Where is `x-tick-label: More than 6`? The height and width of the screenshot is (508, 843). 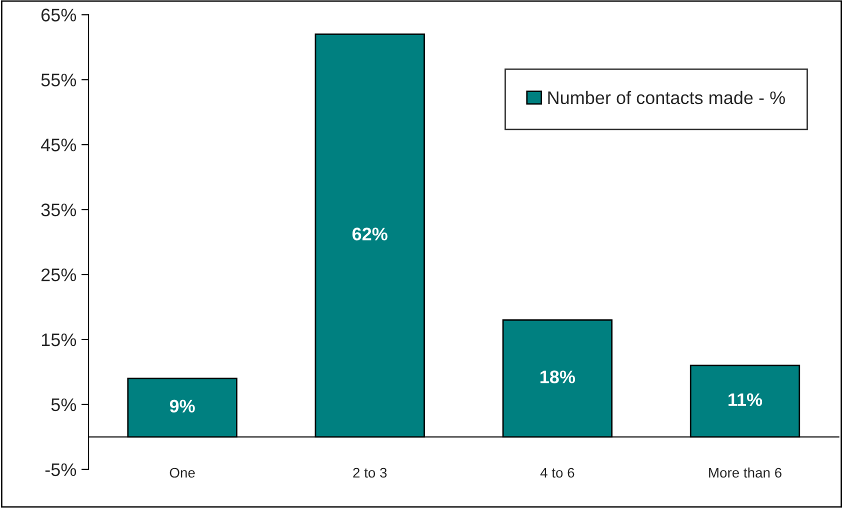
x-tick-label: More than 6 is located at coordinates (745, 472).